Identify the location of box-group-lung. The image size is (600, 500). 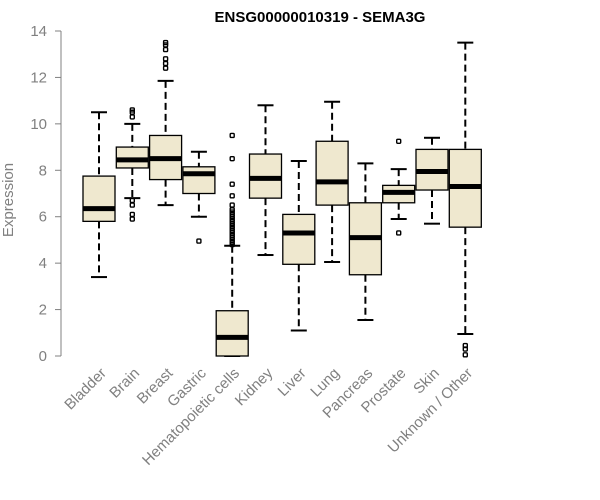
(332, 181).